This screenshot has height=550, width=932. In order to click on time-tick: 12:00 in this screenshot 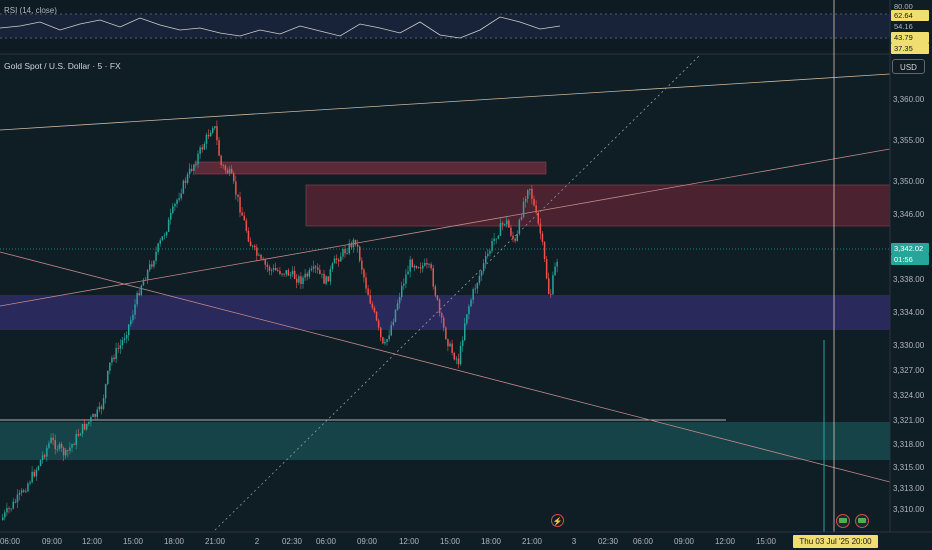, I will do `click(409, 541)`.